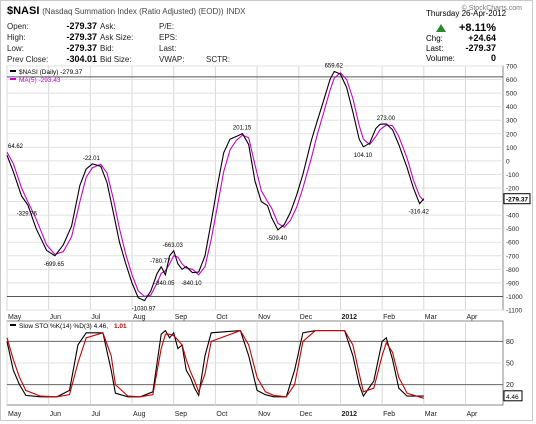  What do you see at coordinates (512, 189) in the screenshot?
I see `main-y-tick-label: -200` at bounding box center [512, 189].